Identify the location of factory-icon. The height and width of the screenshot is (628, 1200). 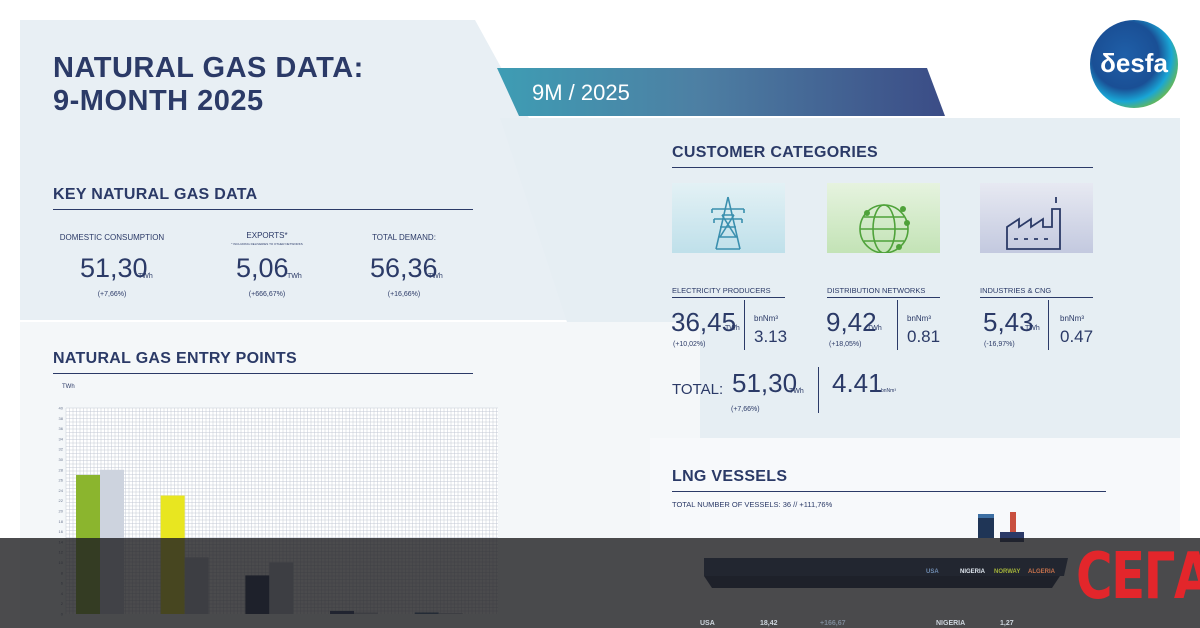
(1033, 223).